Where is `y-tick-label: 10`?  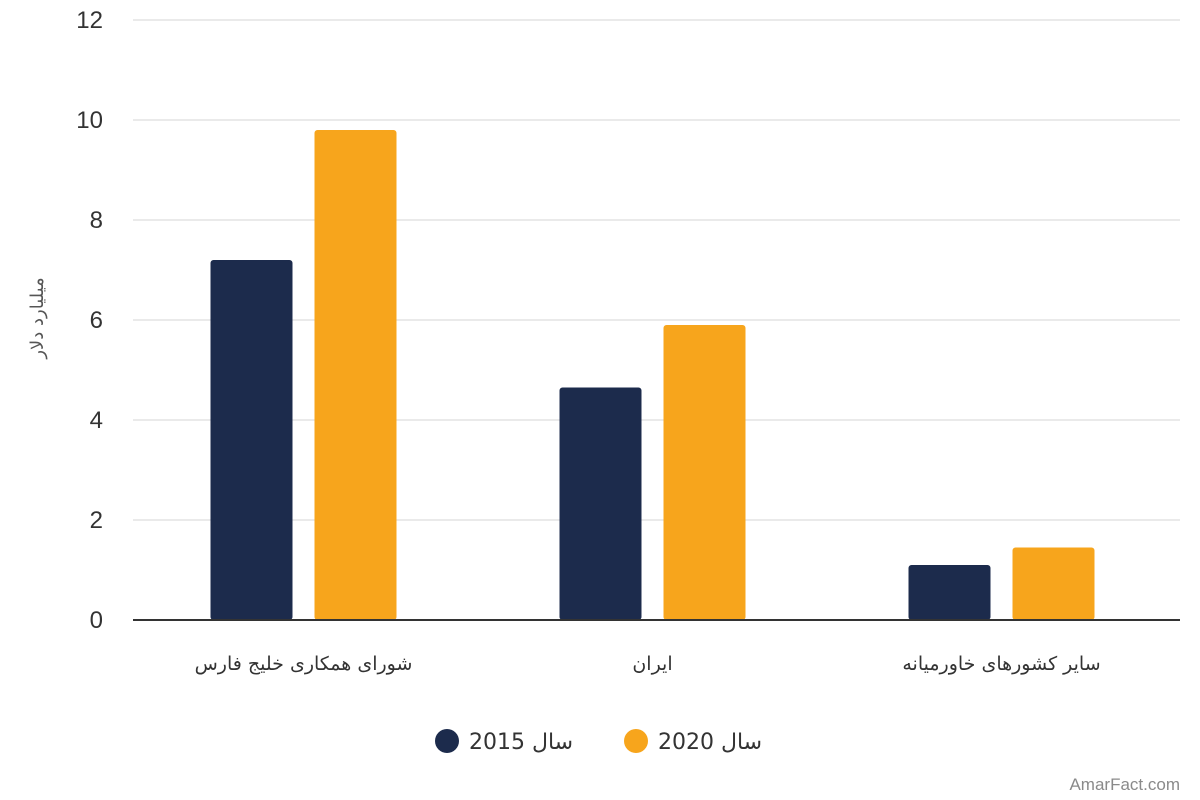
y-tick-label: 10 is located at coordinates (89, 120).